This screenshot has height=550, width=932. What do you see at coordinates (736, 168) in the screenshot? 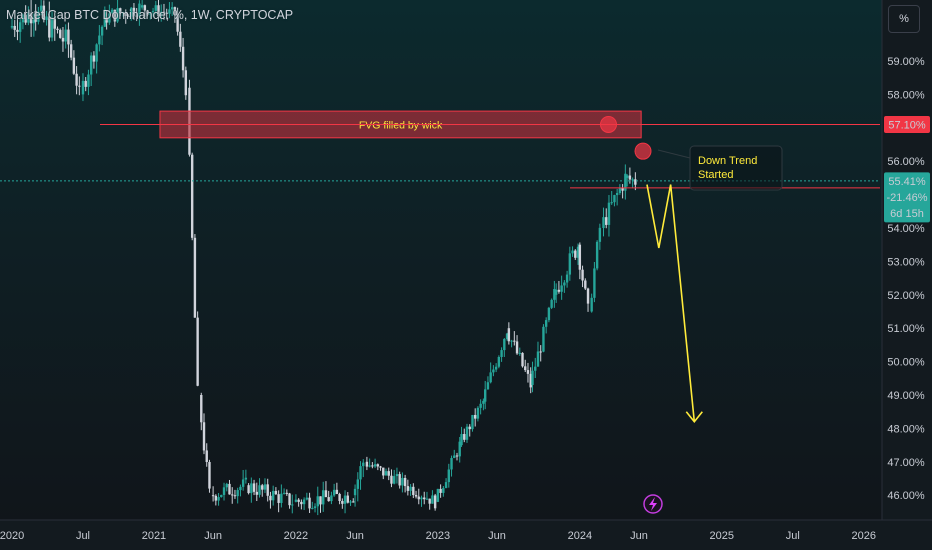
I see `trend-callout-box` at bounding box center [736, 168].